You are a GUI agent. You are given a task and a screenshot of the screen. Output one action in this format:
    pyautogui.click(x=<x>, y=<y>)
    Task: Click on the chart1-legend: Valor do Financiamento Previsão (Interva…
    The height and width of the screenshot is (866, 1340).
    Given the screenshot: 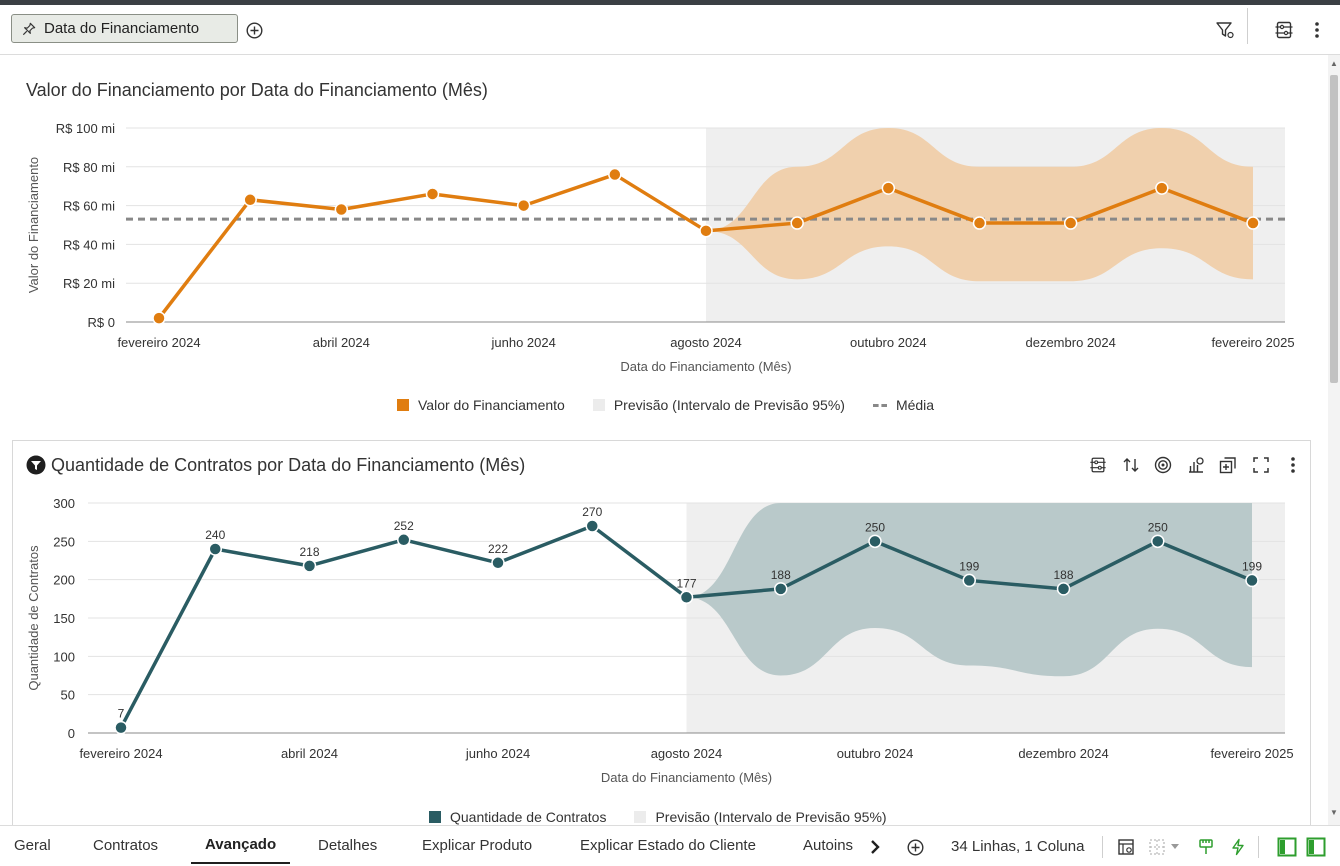 What is the action you would take?
    pyautogui.click(x=679, y=405)
    